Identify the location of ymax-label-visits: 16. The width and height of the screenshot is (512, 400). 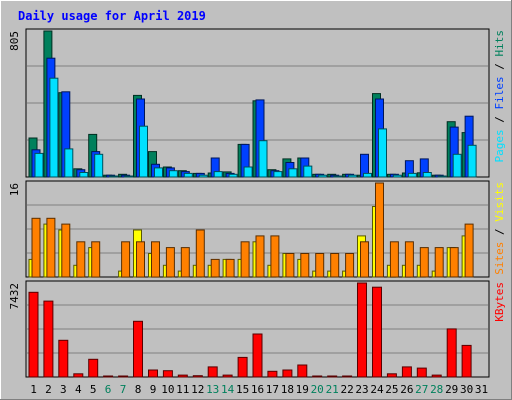
(14, 189).